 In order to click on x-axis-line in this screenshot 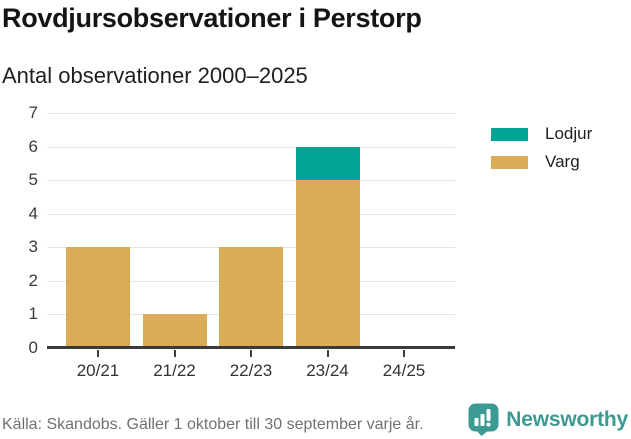, I will do `click(251, 347)`.